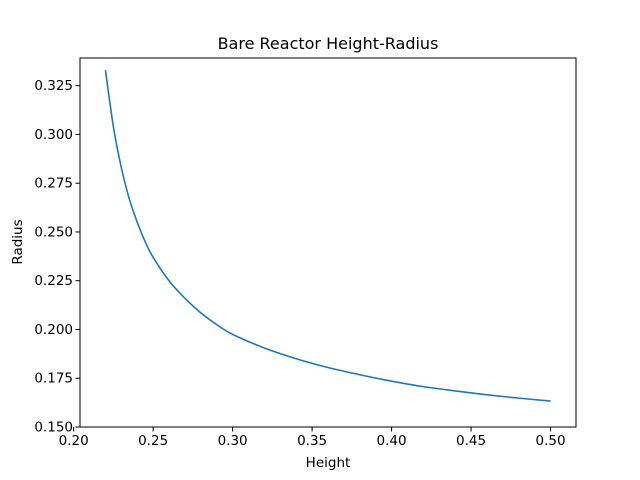 The height and width of the screenshot is (480, 640). I want to click on y-tick-label: 0.175, so click(53, 379).